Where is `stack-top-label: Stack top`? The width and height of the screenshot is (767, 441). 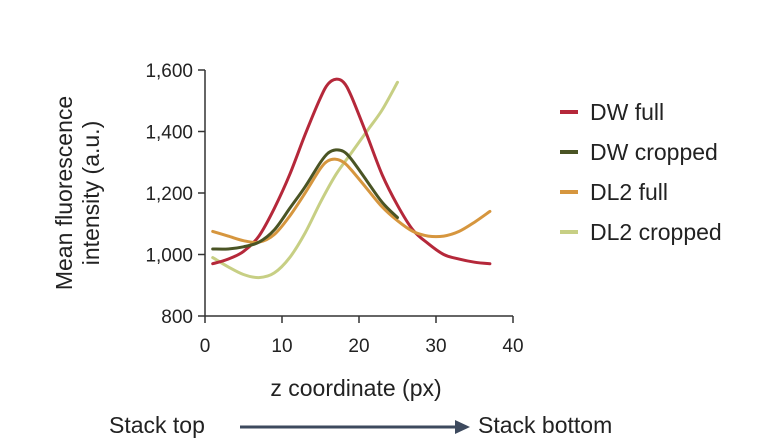 stack-top-label: Stack top is located at coordinates (157, 425).